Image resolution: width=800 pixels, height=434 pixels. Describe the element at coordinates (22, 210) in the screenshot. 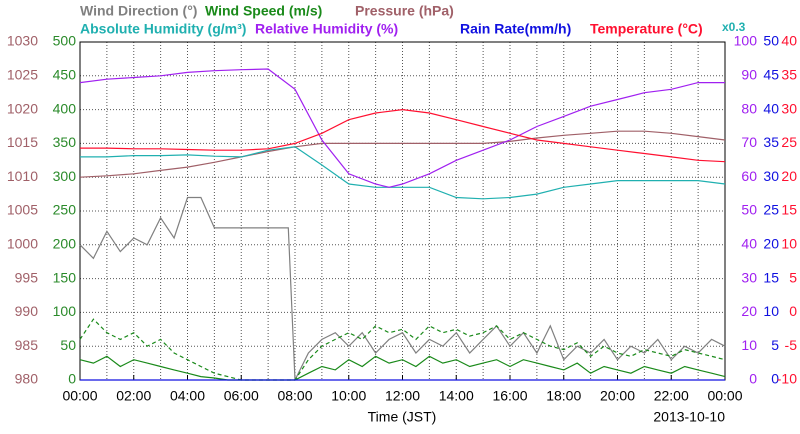

I see `y-tick-label: 1005` at that location.